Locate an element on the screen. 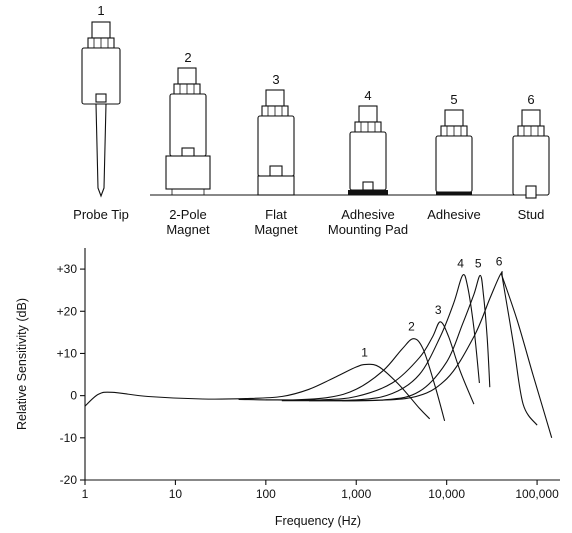 Image resolution: width=572 pixels, height=533 pixels. x-tick-label-5: 100,000 is located at coordinates (537, 494).